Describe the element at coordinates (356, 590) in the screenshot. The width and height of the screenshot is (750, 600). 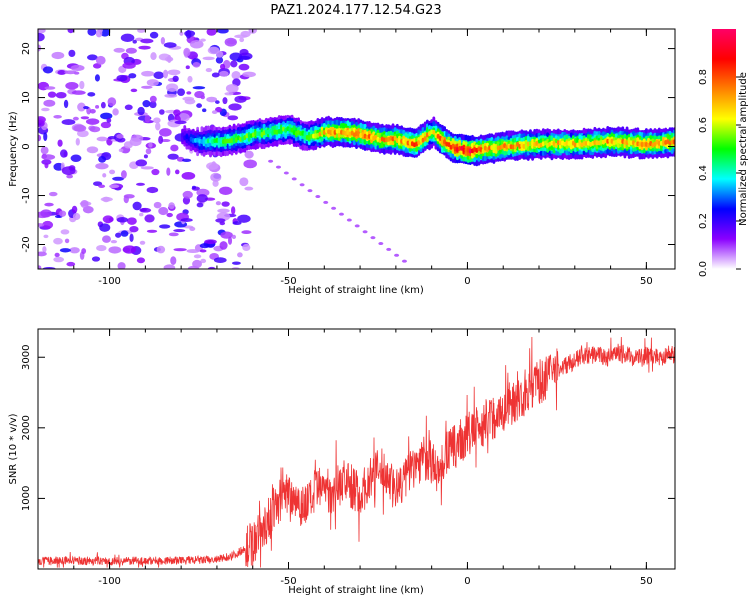
I see `snr-xlabel: Height of straight line (km)` at that location.